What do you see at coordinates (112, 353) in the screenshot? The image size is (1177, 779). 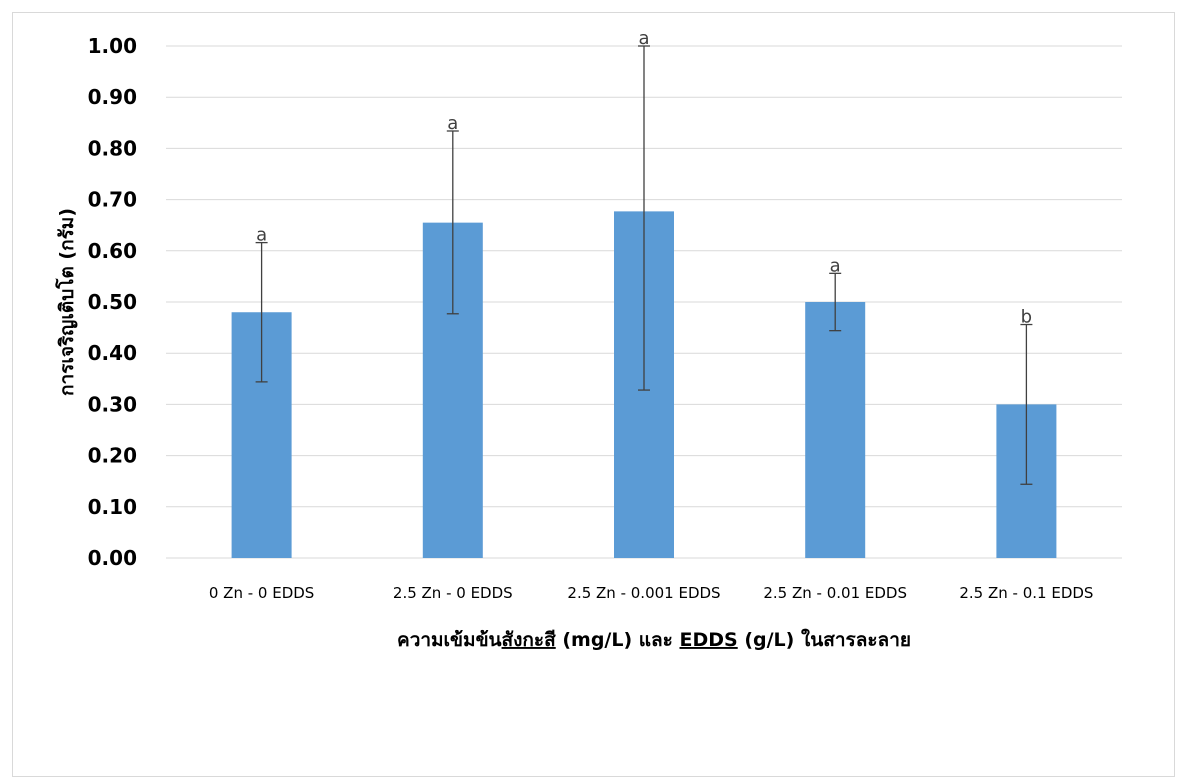 I see `y-tick-label: 0.40` at bounding box center [112, 353].